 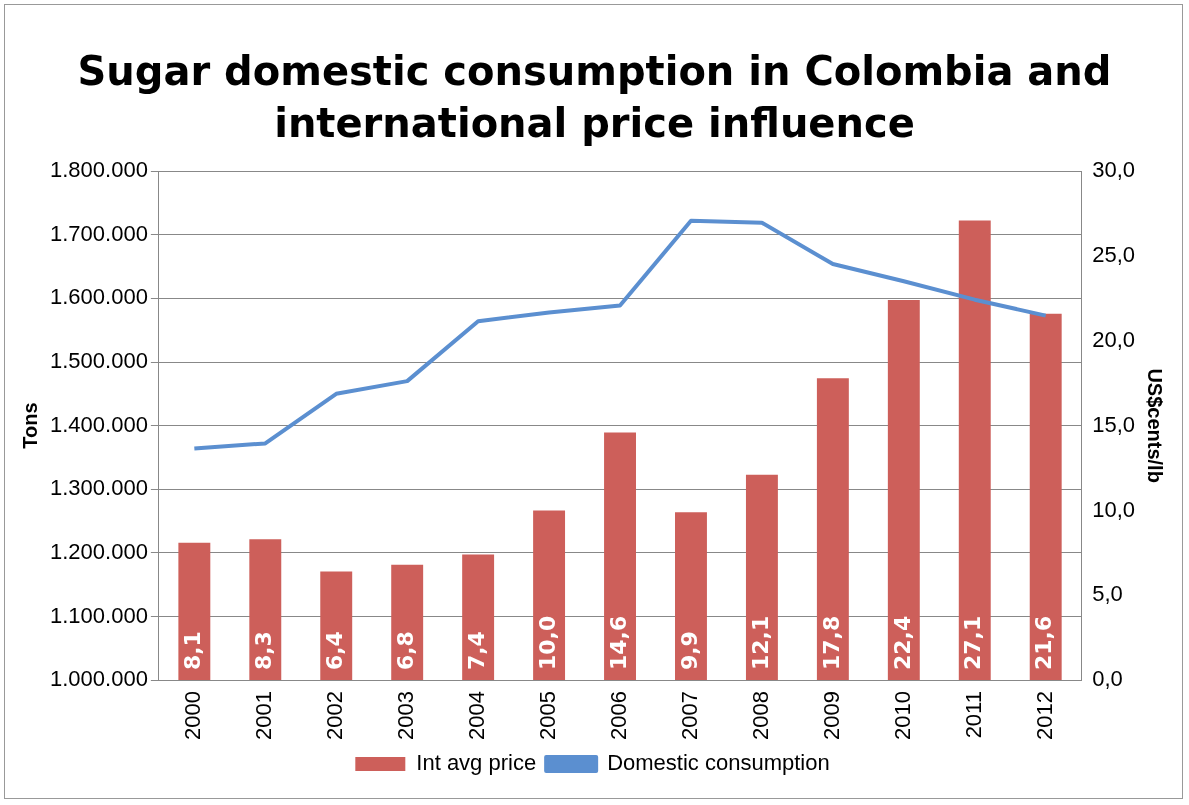 What do you see at coordinates (690, 716) in the screenshot?
I see `x-tick-label: 2007` at bounding box center [690, 716].